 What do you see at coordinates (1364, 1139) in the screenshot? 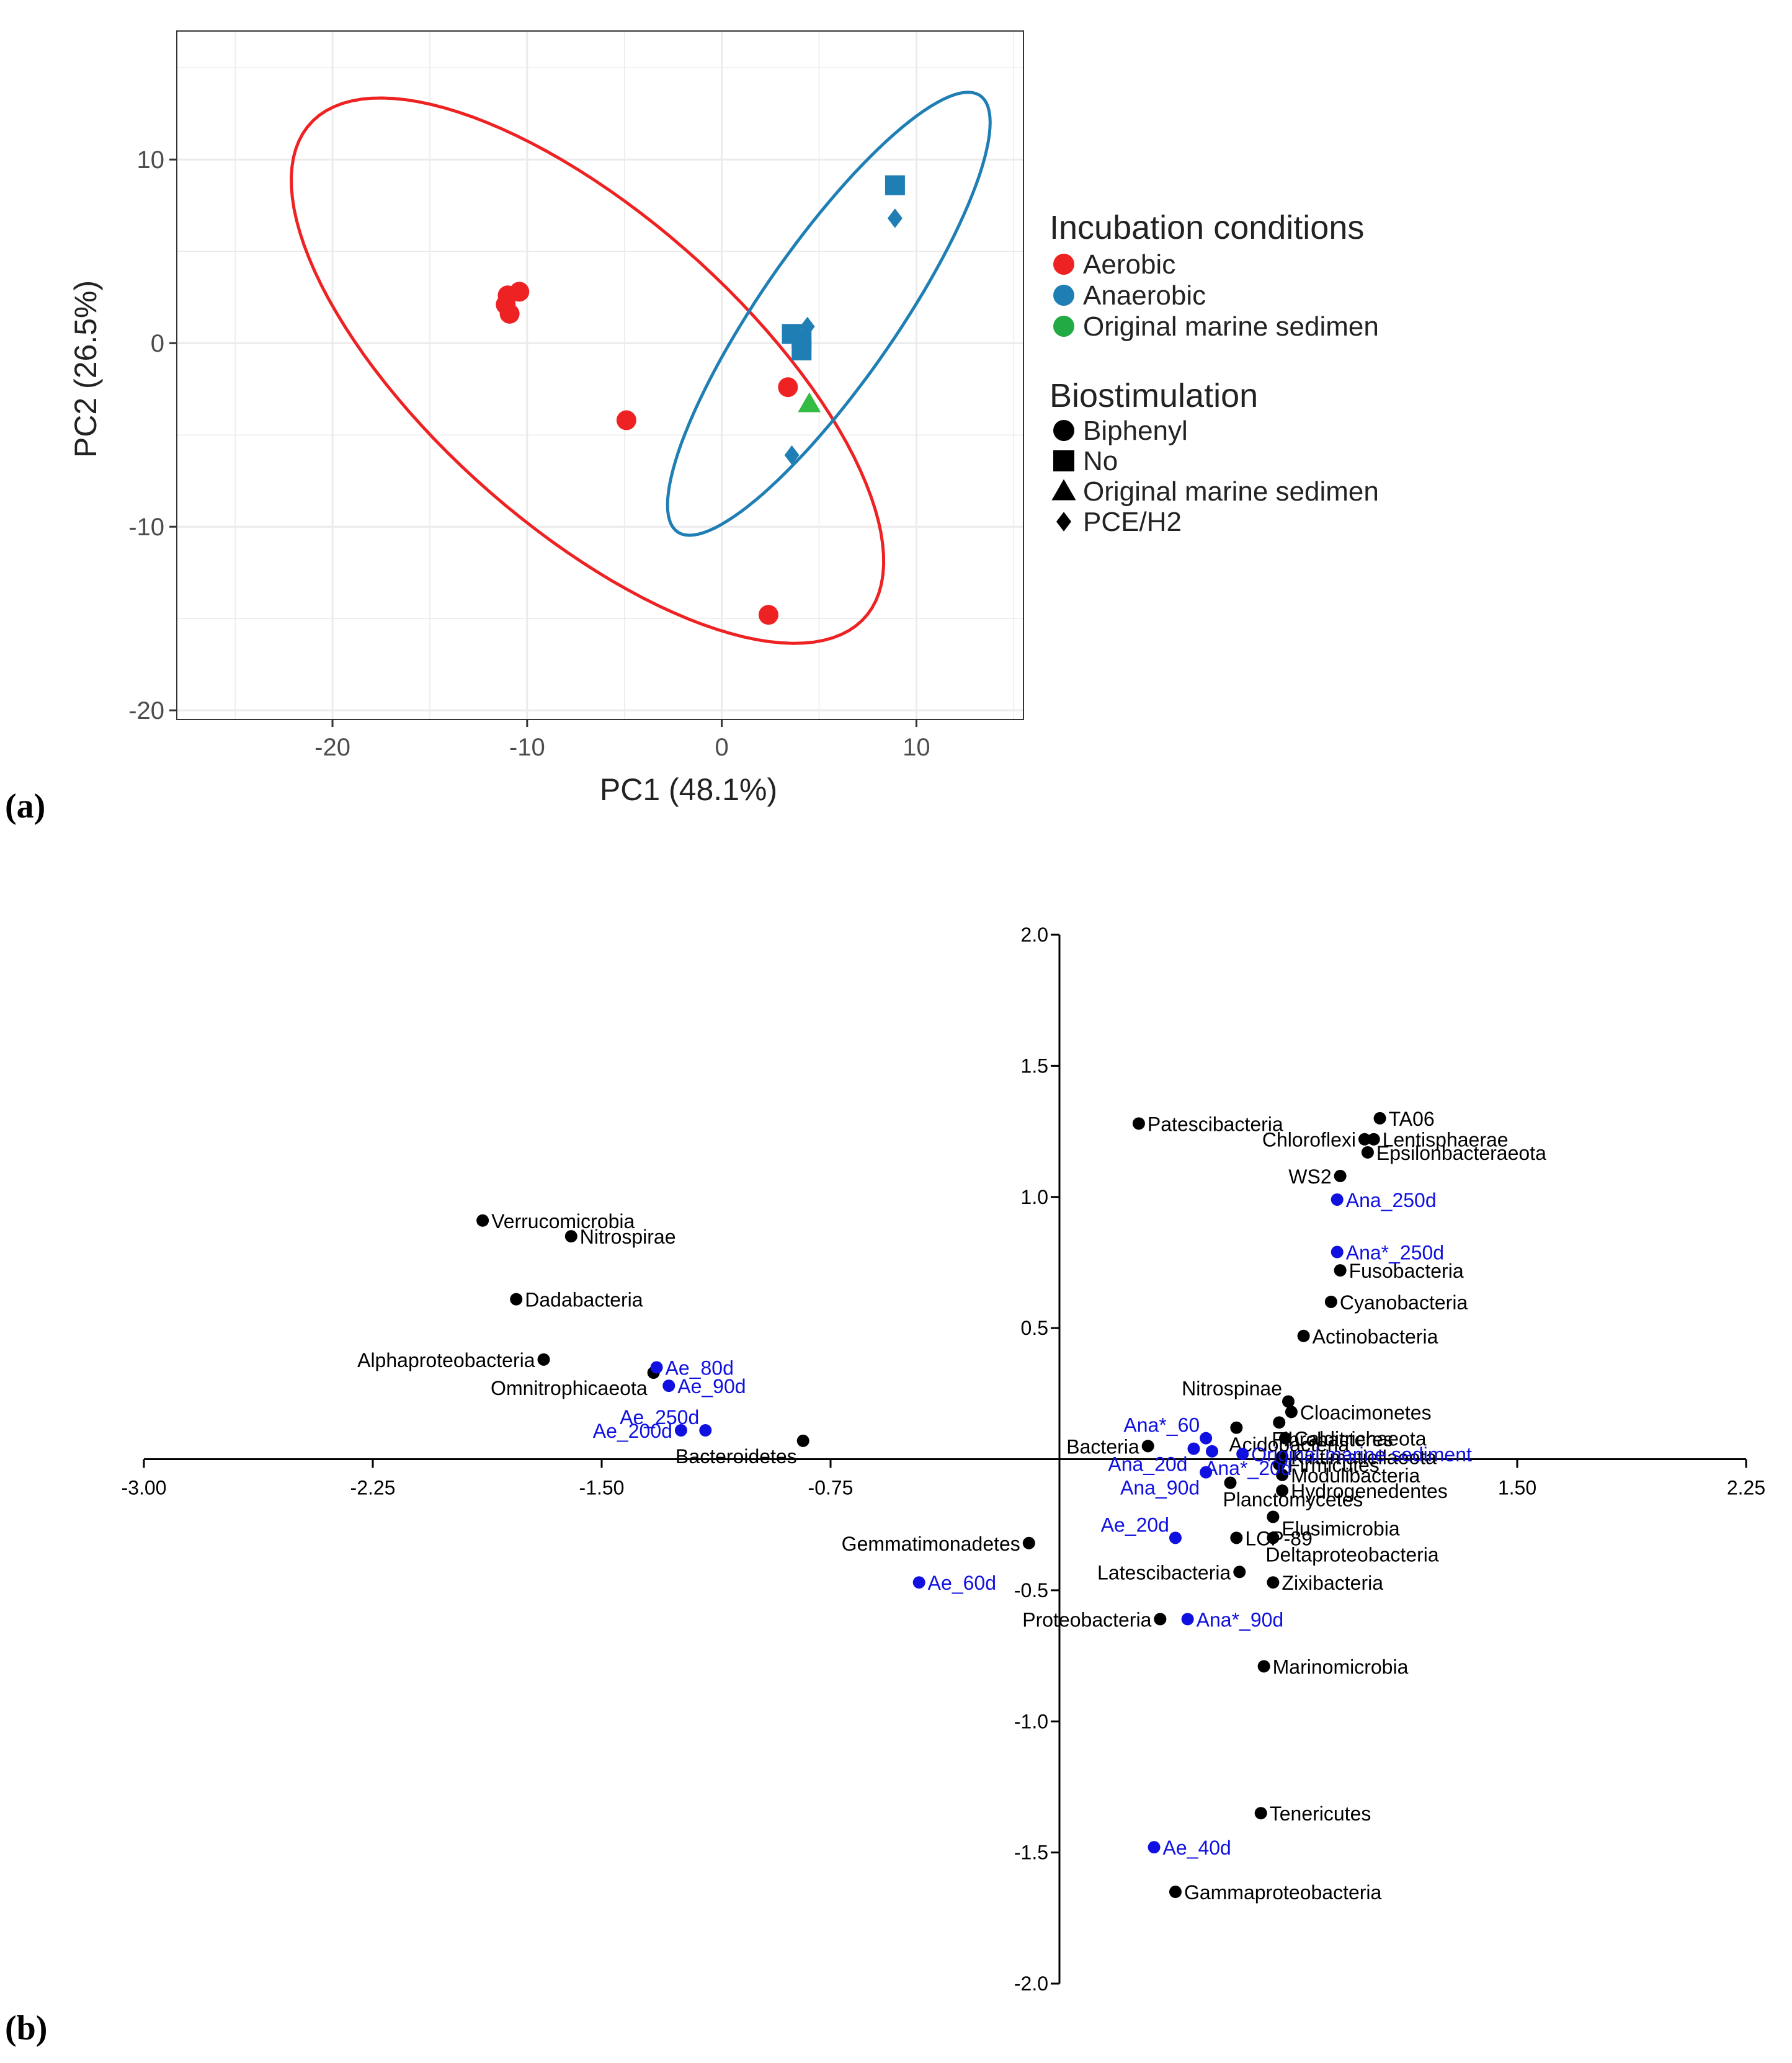
I see `marker-chloroflexi` at bounding box center [1364, 1139].